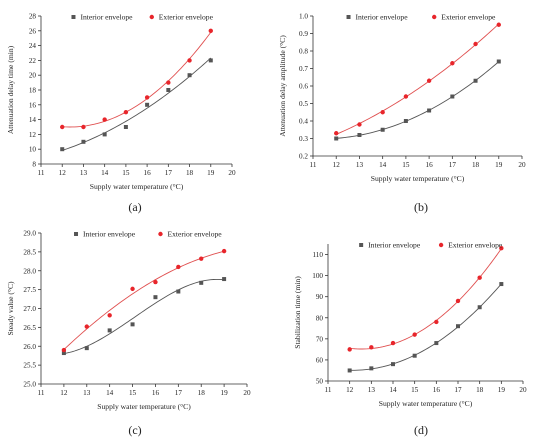  I want to click on x-tick-label: 16, so click(430, 165).